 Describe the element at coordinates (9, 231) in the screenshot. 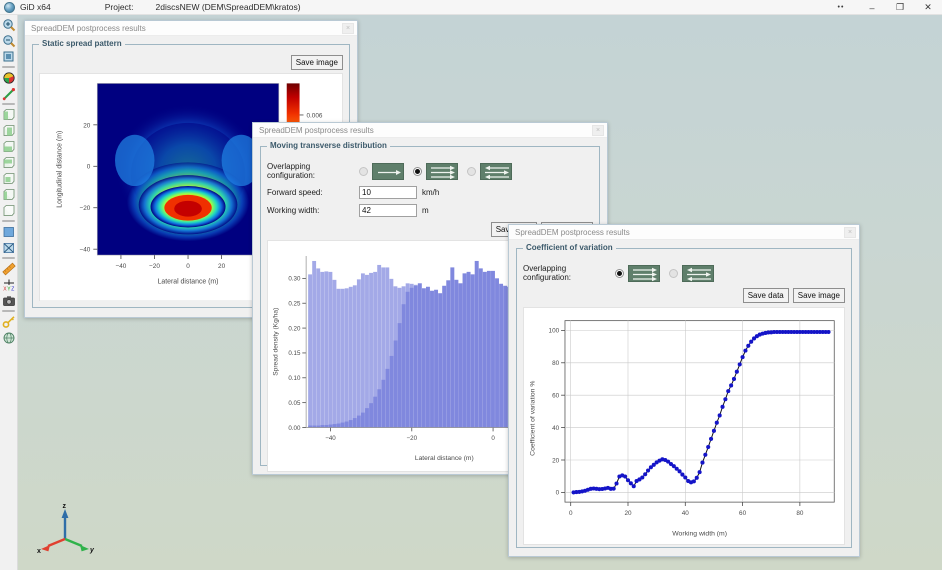

I see `plane-icon` at that location.